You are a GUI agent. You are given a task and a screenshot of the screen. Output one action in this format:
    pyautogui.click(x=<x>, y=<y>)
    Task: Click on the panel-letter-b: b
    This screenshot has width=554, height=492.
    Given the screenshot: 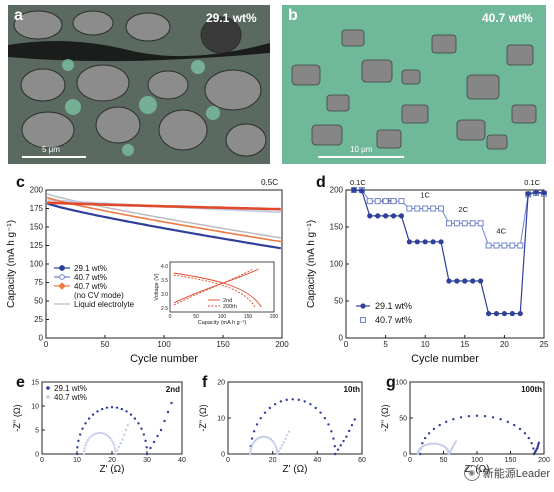 What is the action you would take?
    pyautogui.click(x=293, y=15)
    